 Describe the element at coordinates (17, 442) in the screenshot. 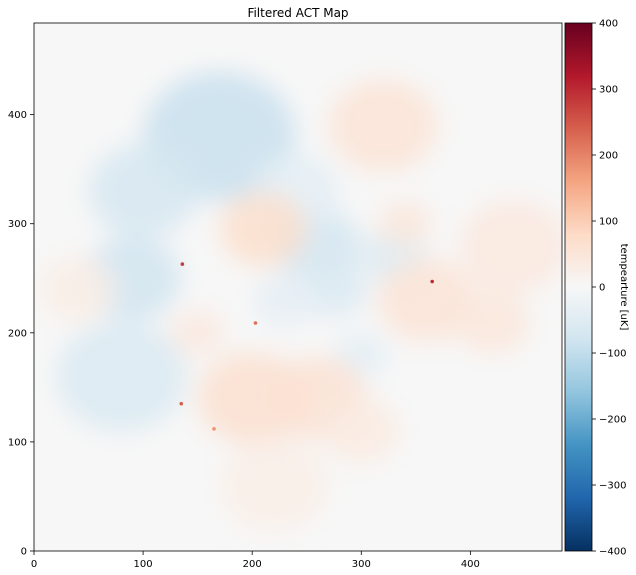

I see `y-tick-label: 100` at that location.